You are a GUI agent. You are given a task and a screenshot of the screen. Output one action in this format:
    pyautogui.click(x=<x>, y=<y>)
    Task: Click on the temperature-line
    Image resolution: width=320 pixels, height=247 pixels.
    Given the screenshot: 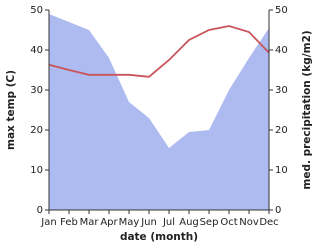 What is the action you would take?
    pyautogui.click(x=159, y=51)
    